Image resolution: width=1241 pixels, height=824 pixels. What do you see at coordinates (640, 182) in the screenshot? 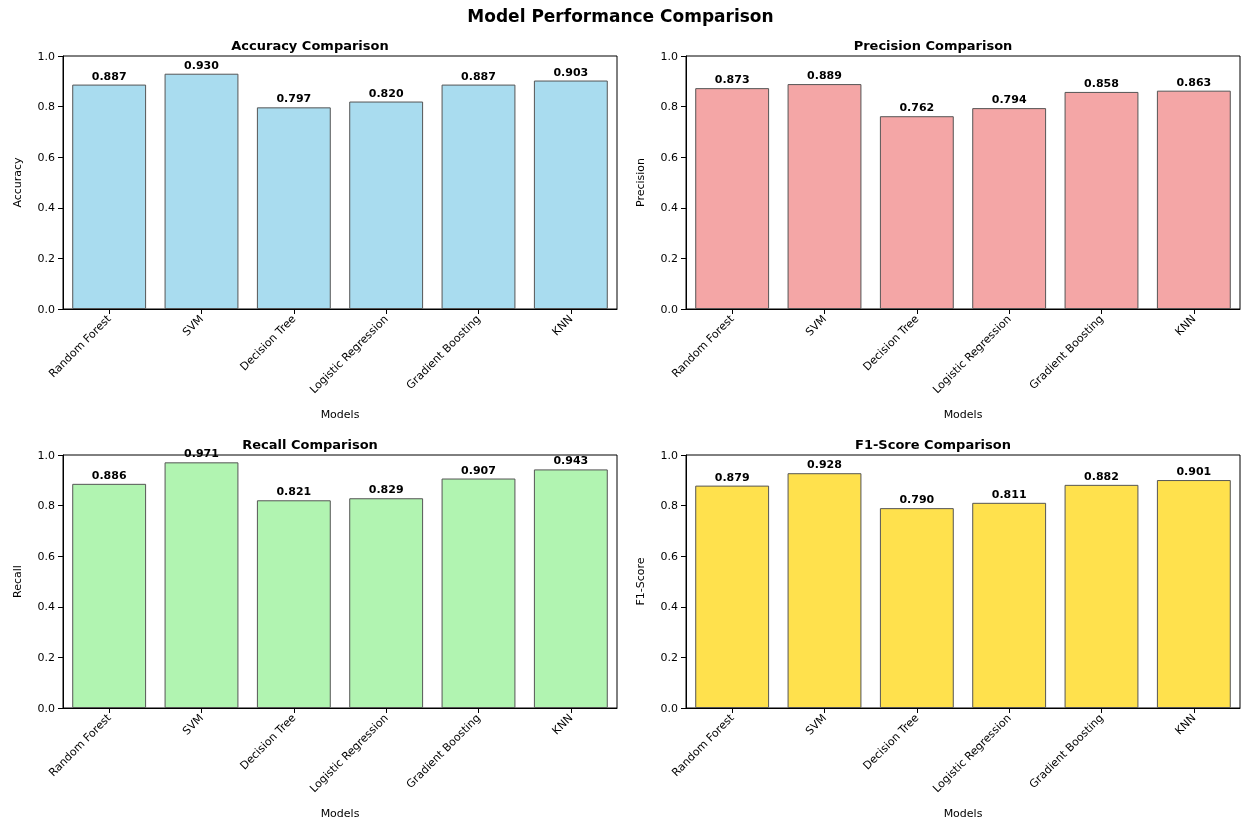
I see `y-axis-title: Precision` at bounding box center [640, 182].